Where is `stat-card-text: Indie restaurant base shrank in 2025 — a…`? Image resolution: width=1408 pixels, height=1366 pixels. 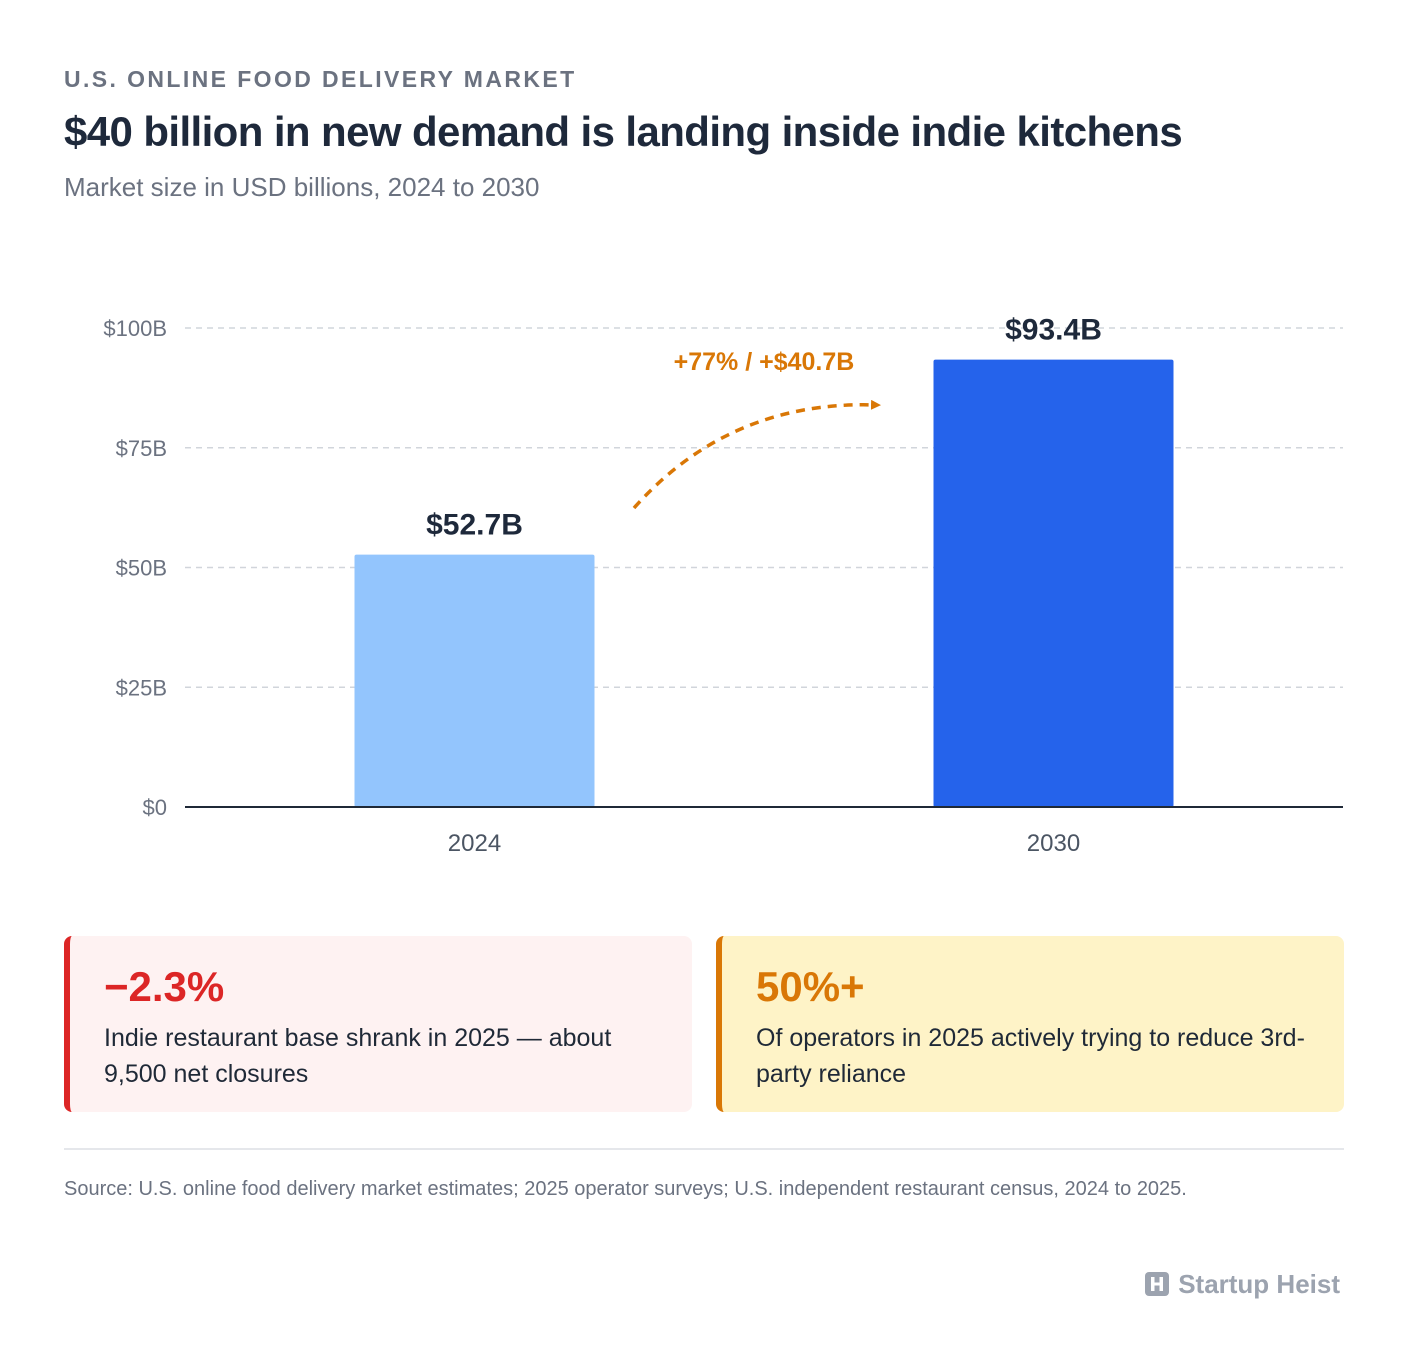
stat-card-text: Indie restaurant base shrank in 2025 — a… is located at coordinates (358, 1056).